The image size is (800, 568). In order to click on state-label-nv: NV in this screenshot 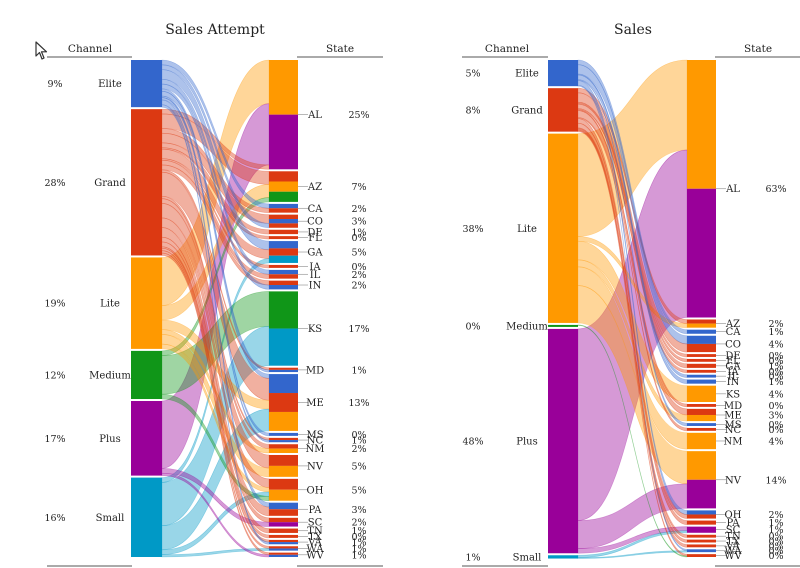, I will do `click(733, 480)`.